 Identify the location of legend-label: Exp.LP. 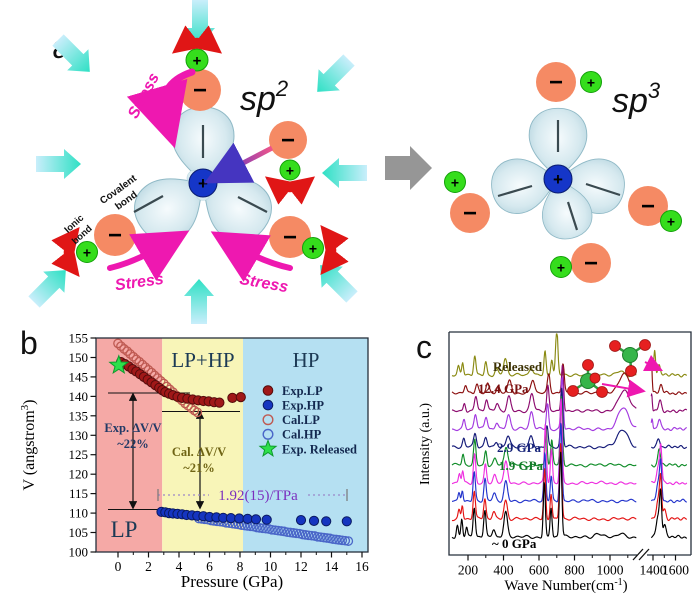
(302, 391).